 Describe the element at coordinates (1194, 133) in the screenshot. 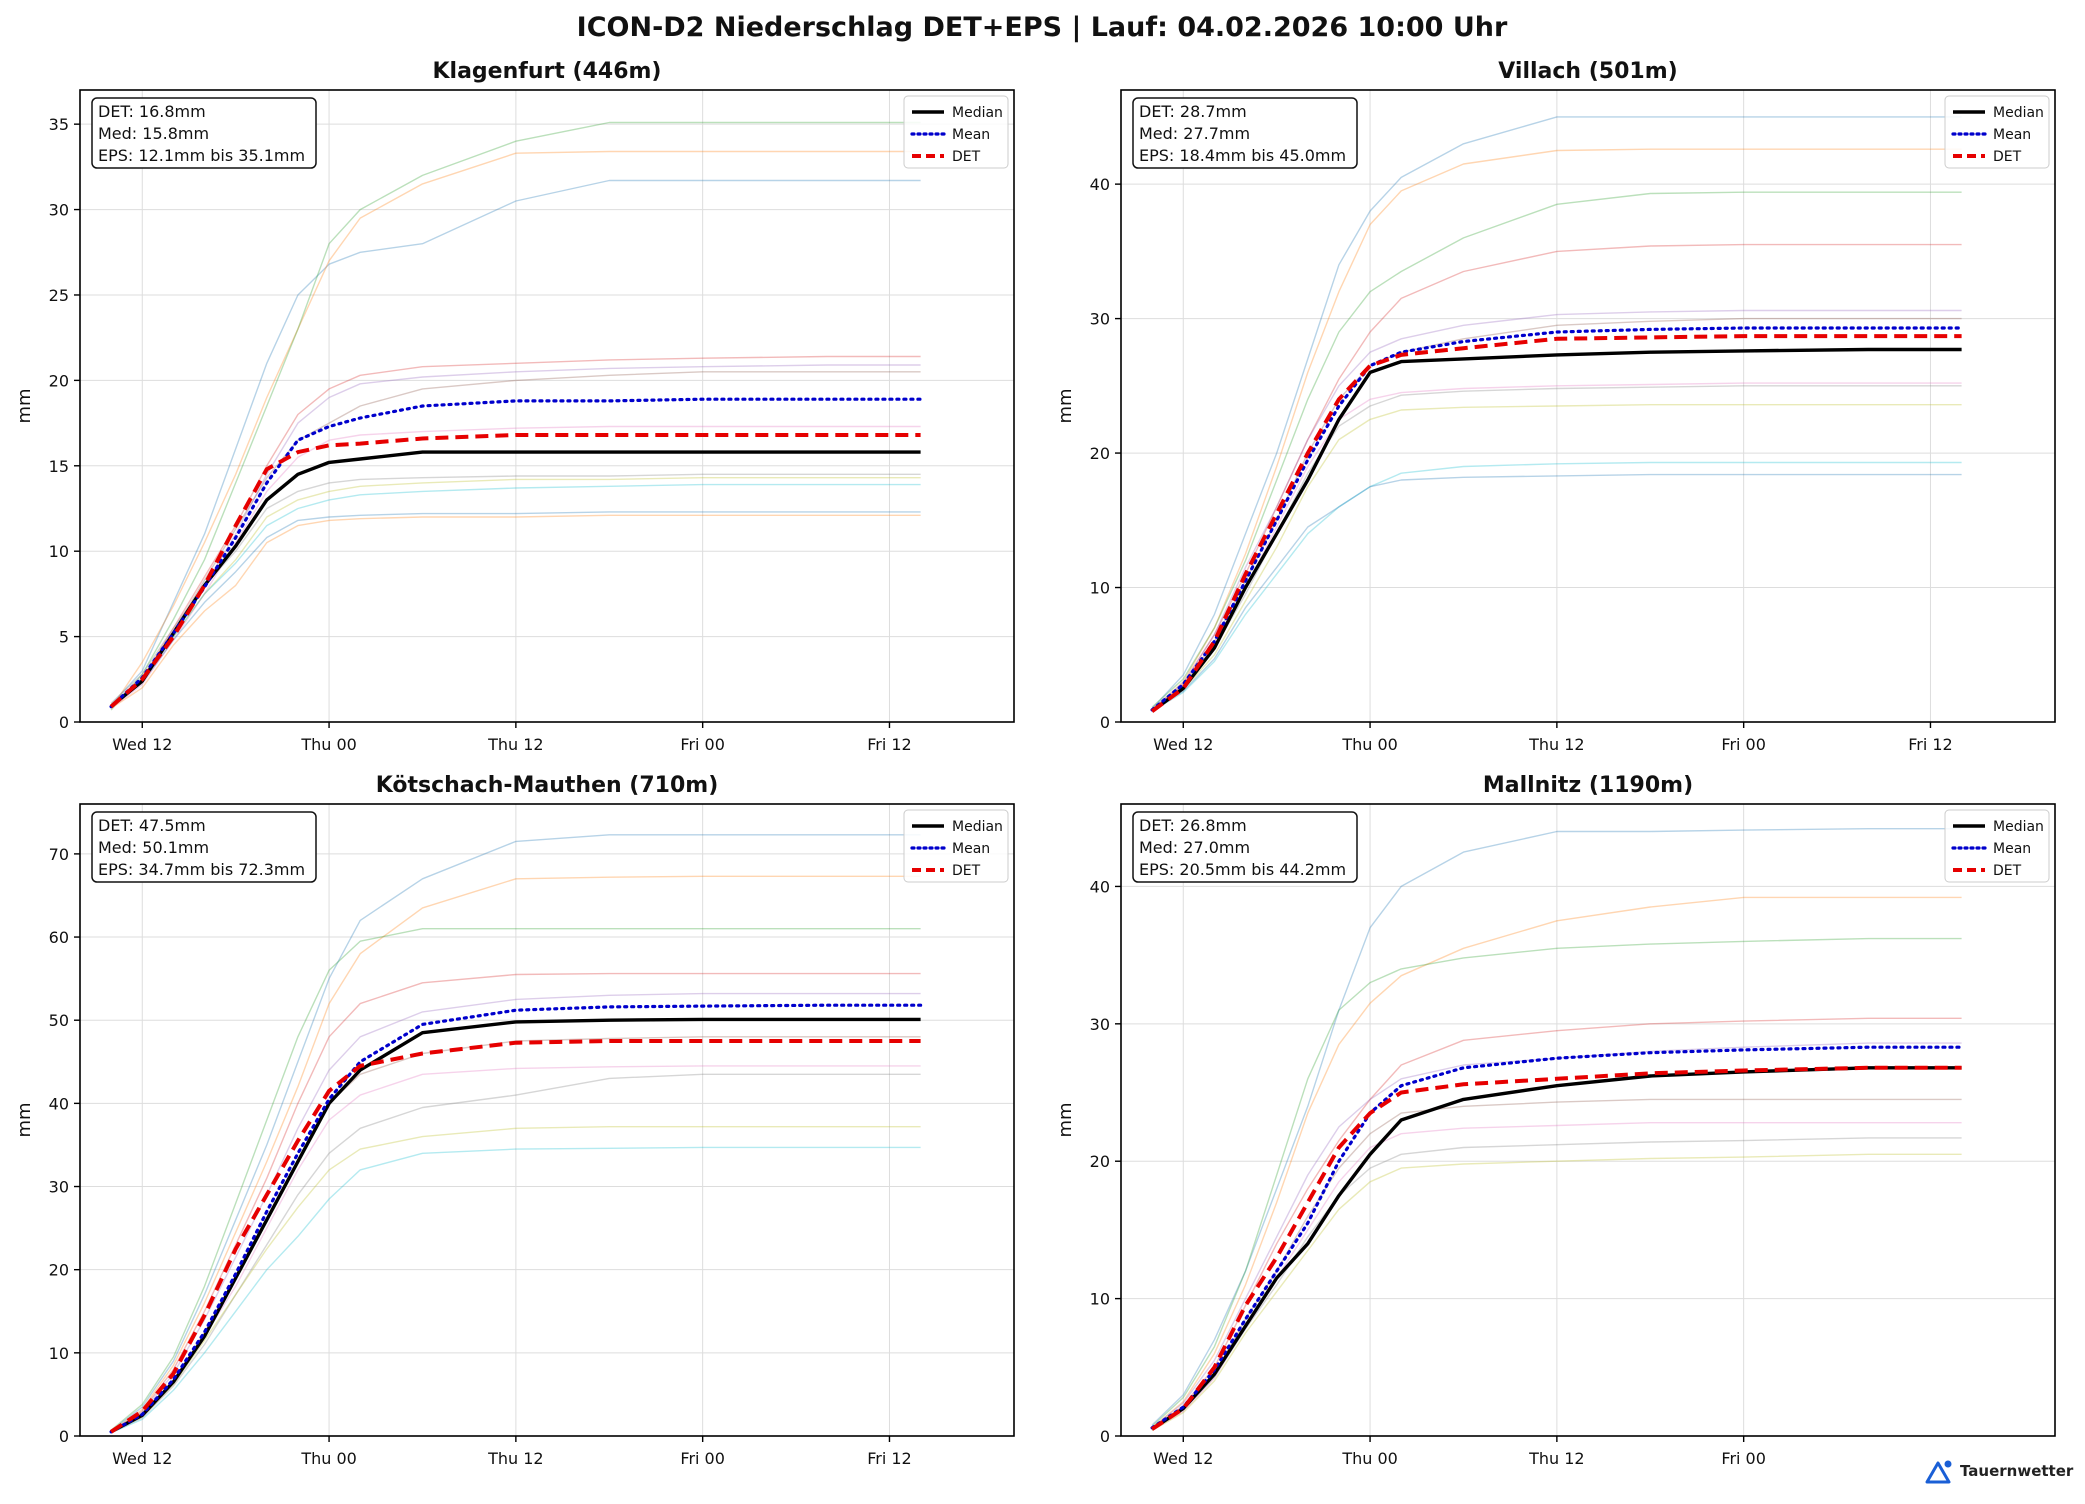

I see `info-line: Med: 27.7mm` at that location.